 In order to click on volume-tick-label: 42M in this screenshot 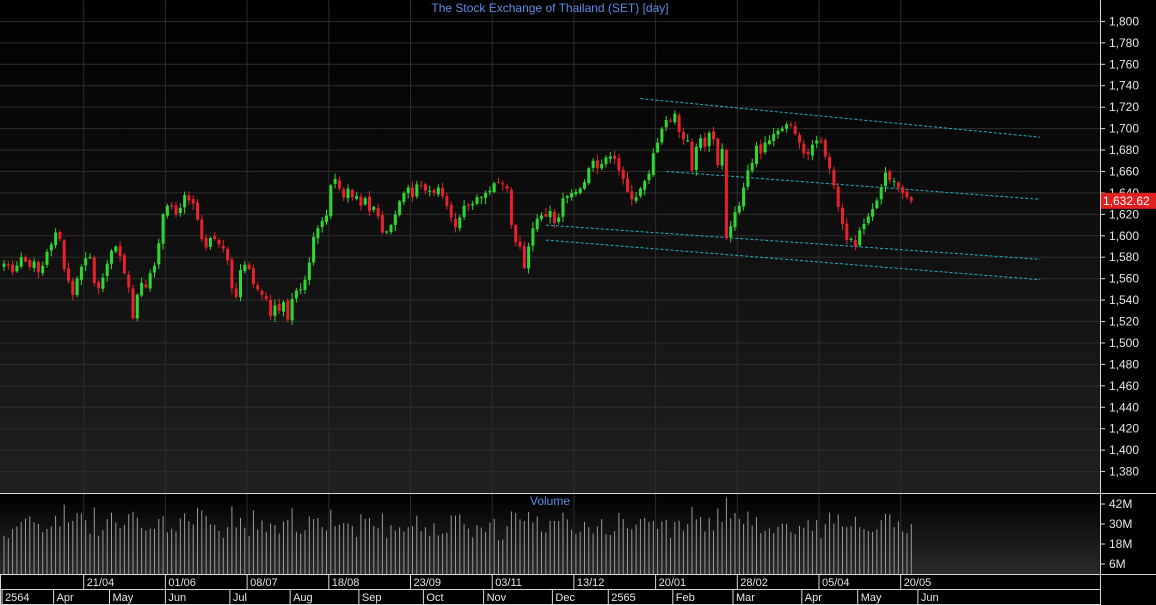, I will do `click(1120, 504)`.